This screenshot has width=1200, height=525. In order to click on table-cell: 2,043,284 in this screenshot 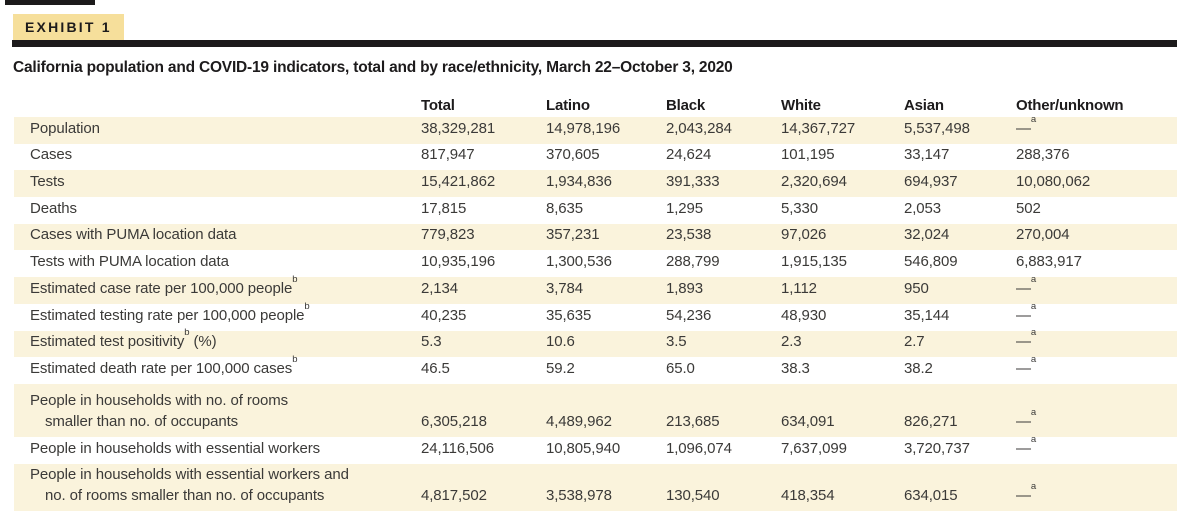, I will do `click(723, 131)`.